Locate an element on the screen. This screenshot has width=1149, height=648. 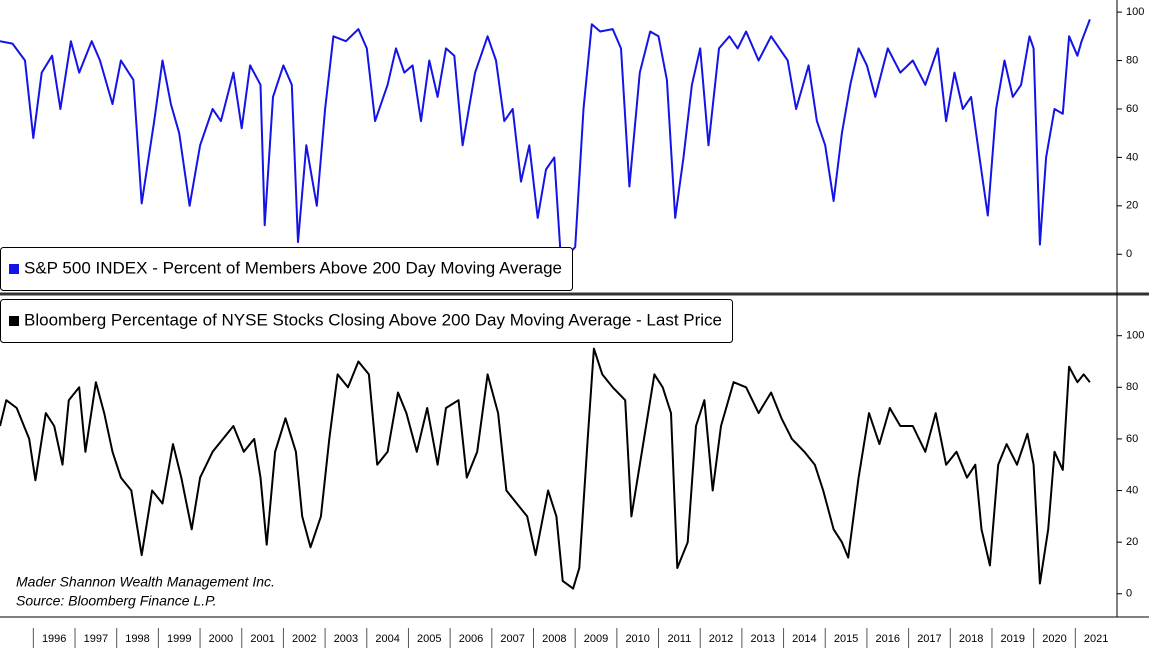
x-tick-label: 2002 is located at coordinates (304, 639).